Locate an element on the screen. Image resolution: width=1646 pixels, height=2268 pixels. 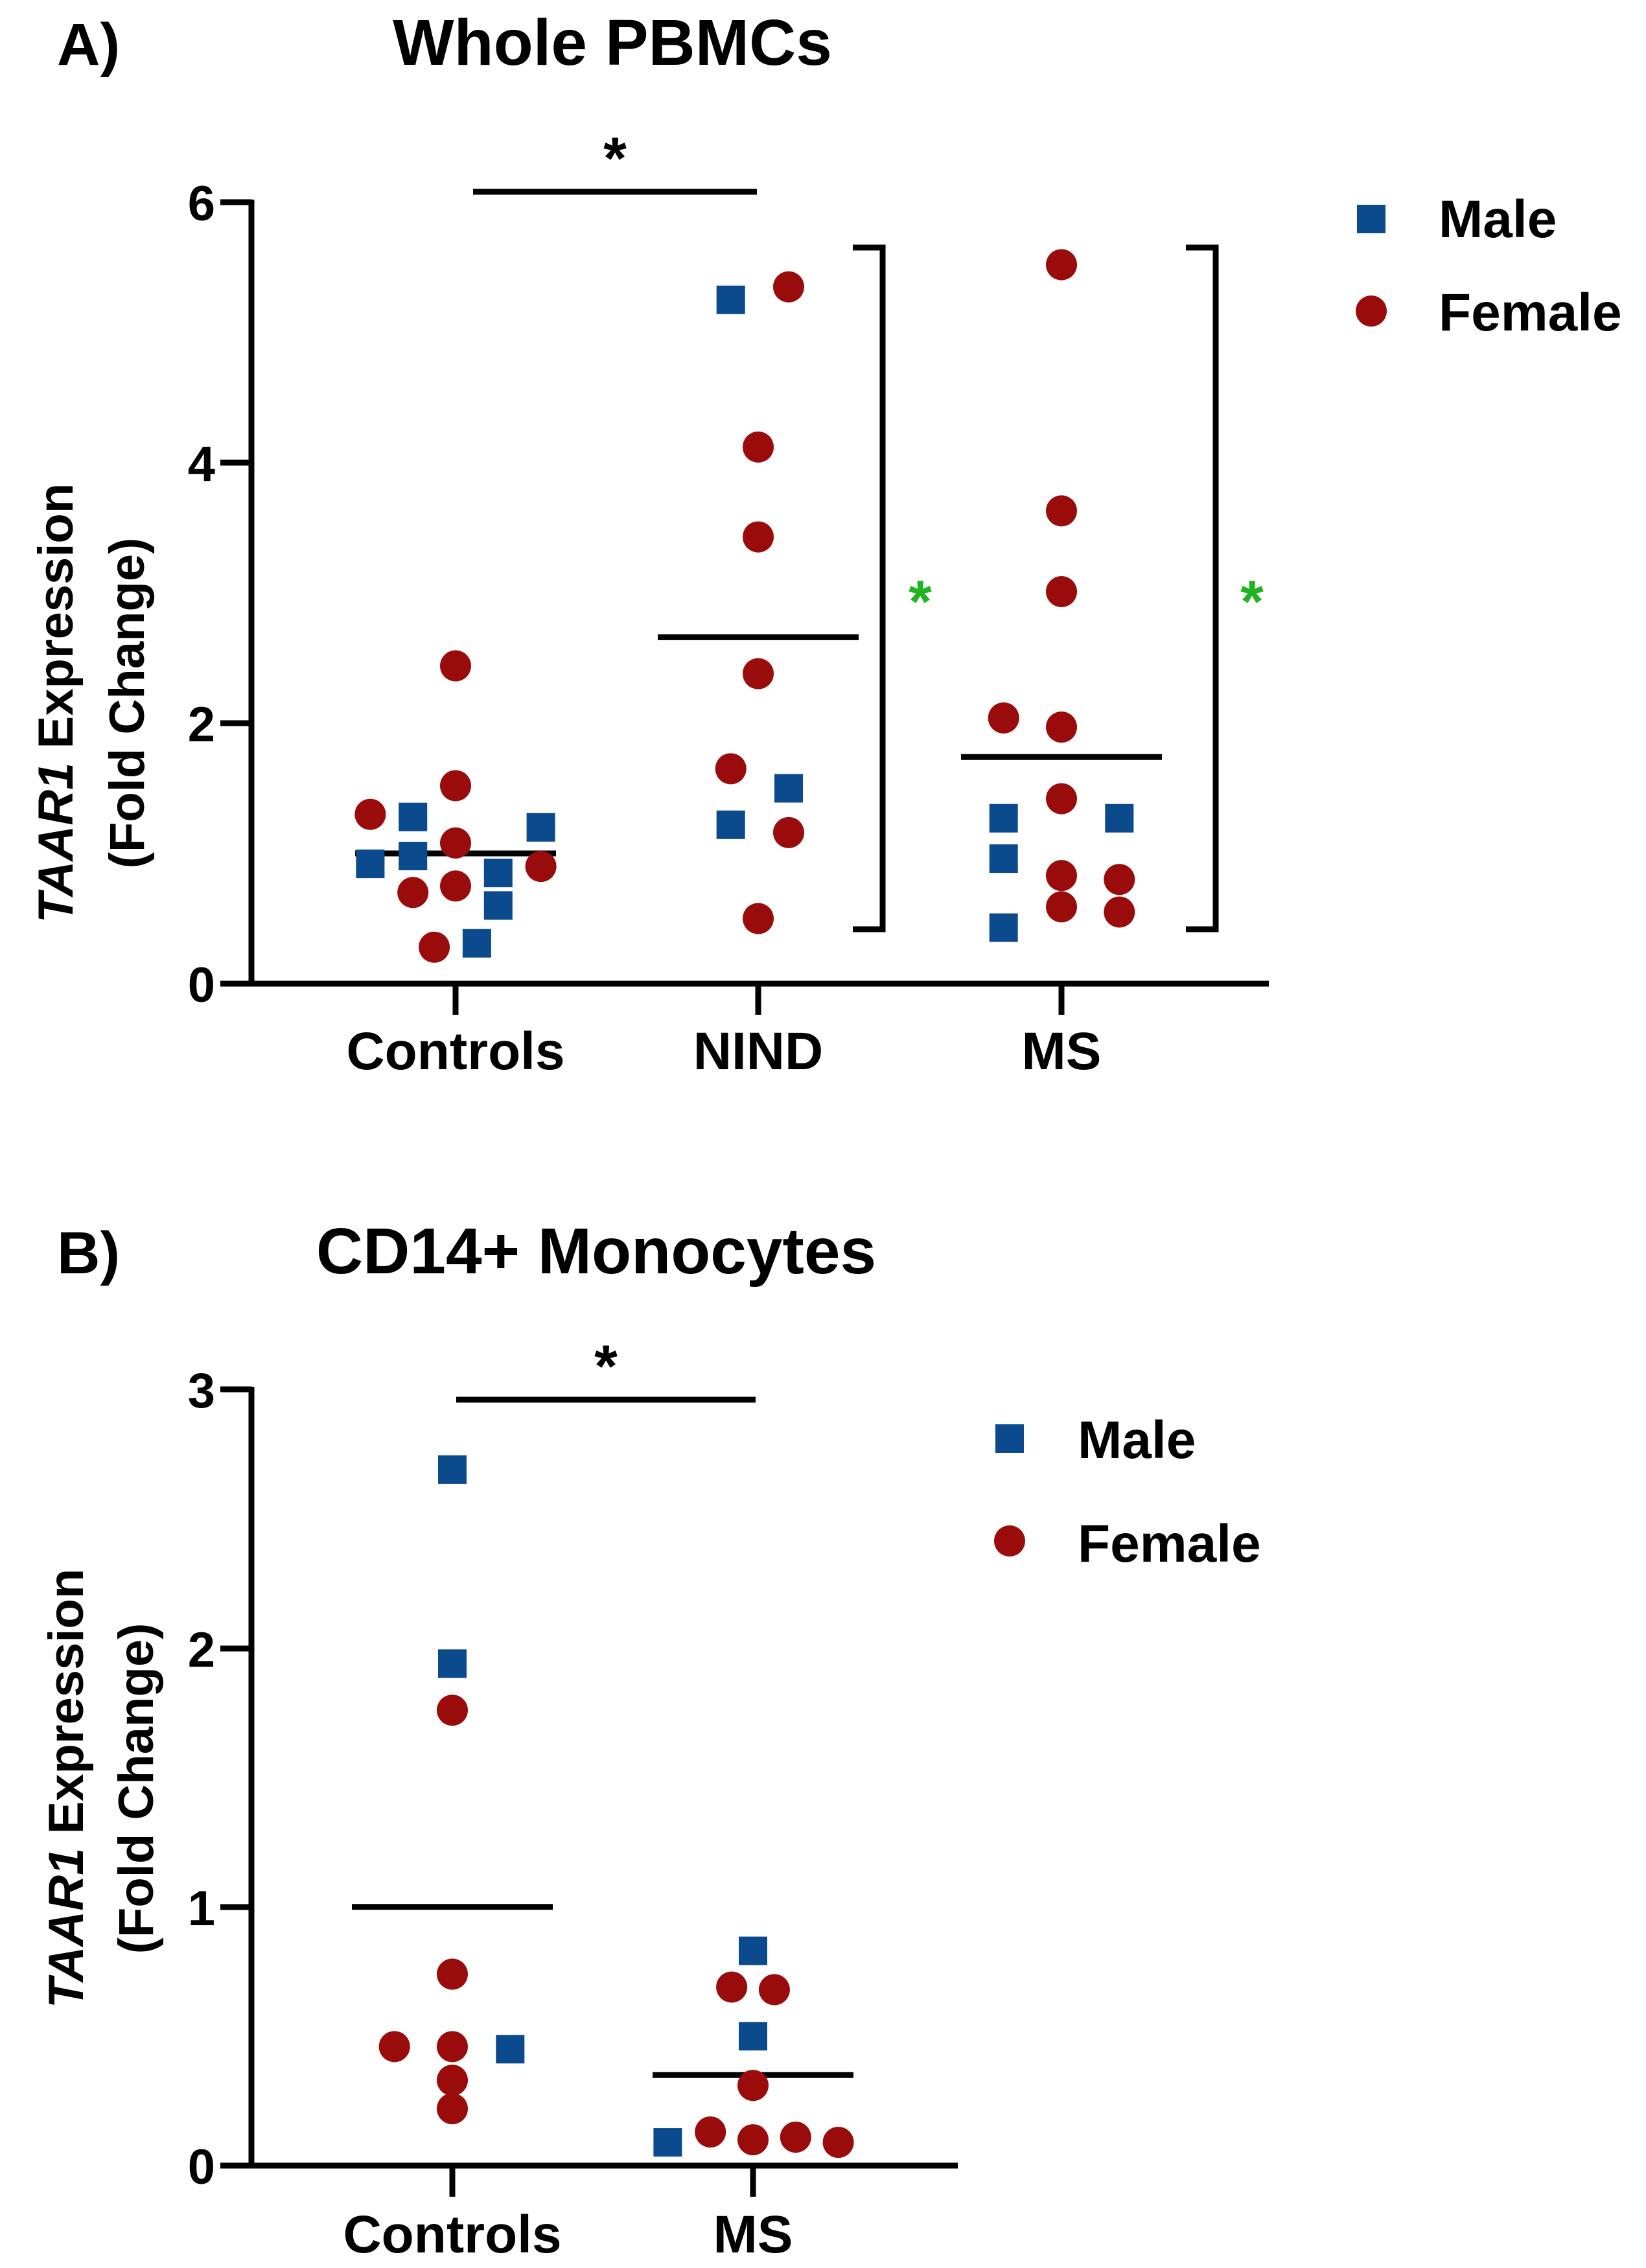
panel-b-legend-male-icon is located at coordinates (1009, 1438).